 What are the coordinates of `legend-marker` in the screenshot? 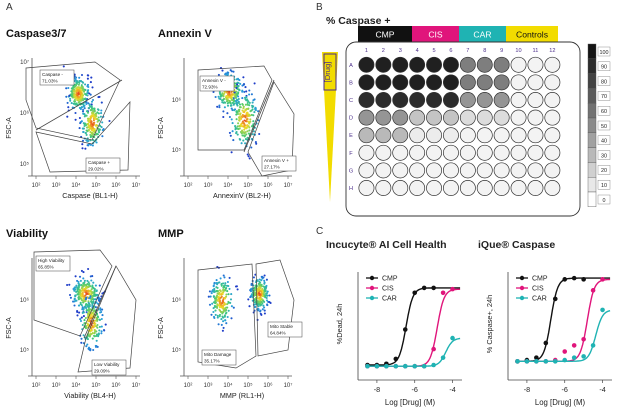 It's located at (372, 298).